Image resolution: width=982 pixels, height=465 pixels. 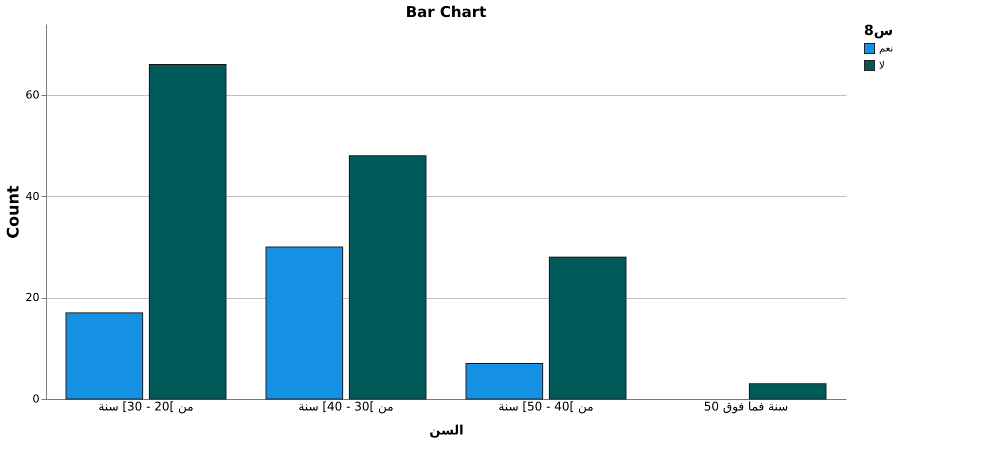 What do you see at coordinates (146, 407) in the screenshot?
I see `x-tick-label: من ]20 - 30] سنة` at bounding box center [146, 407].